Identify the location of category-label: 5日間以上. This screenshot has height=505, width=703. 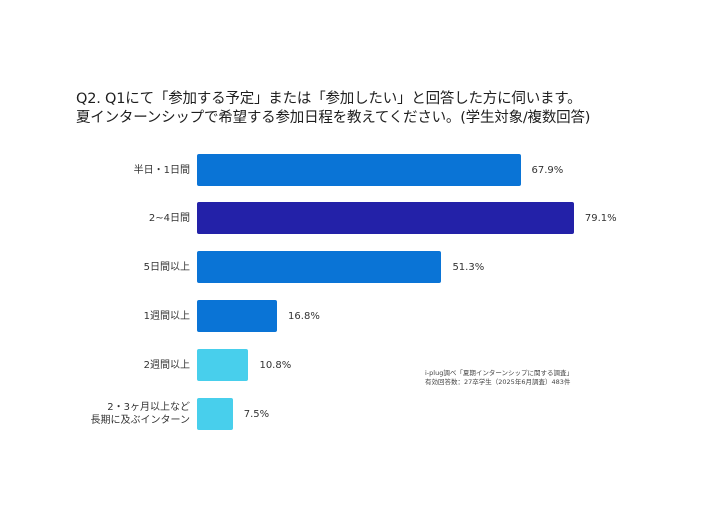
(166, 267).